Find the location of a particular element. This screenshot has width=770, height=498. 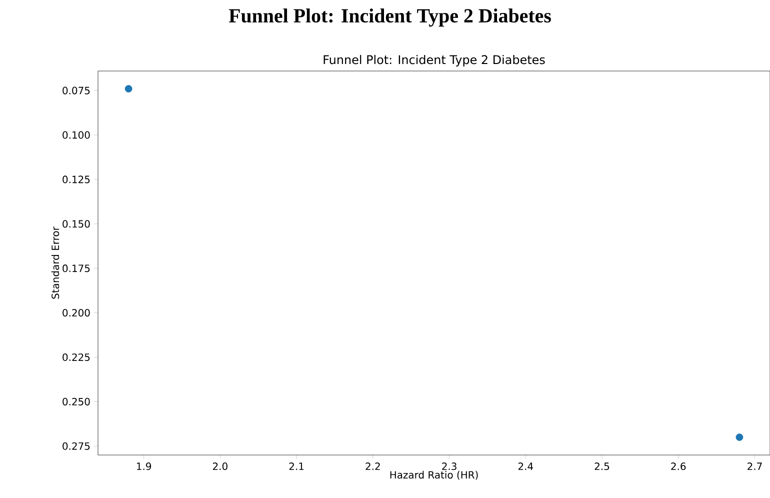

x-tick-label: 2.4 is located at coordinates (526, 466).